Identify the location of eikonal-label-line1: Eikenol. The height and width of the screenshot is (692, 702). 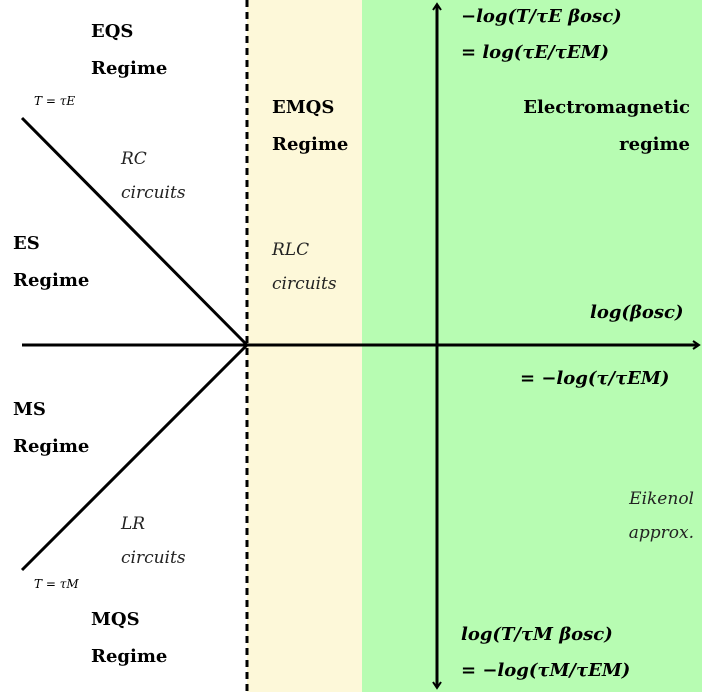
(661, 499).